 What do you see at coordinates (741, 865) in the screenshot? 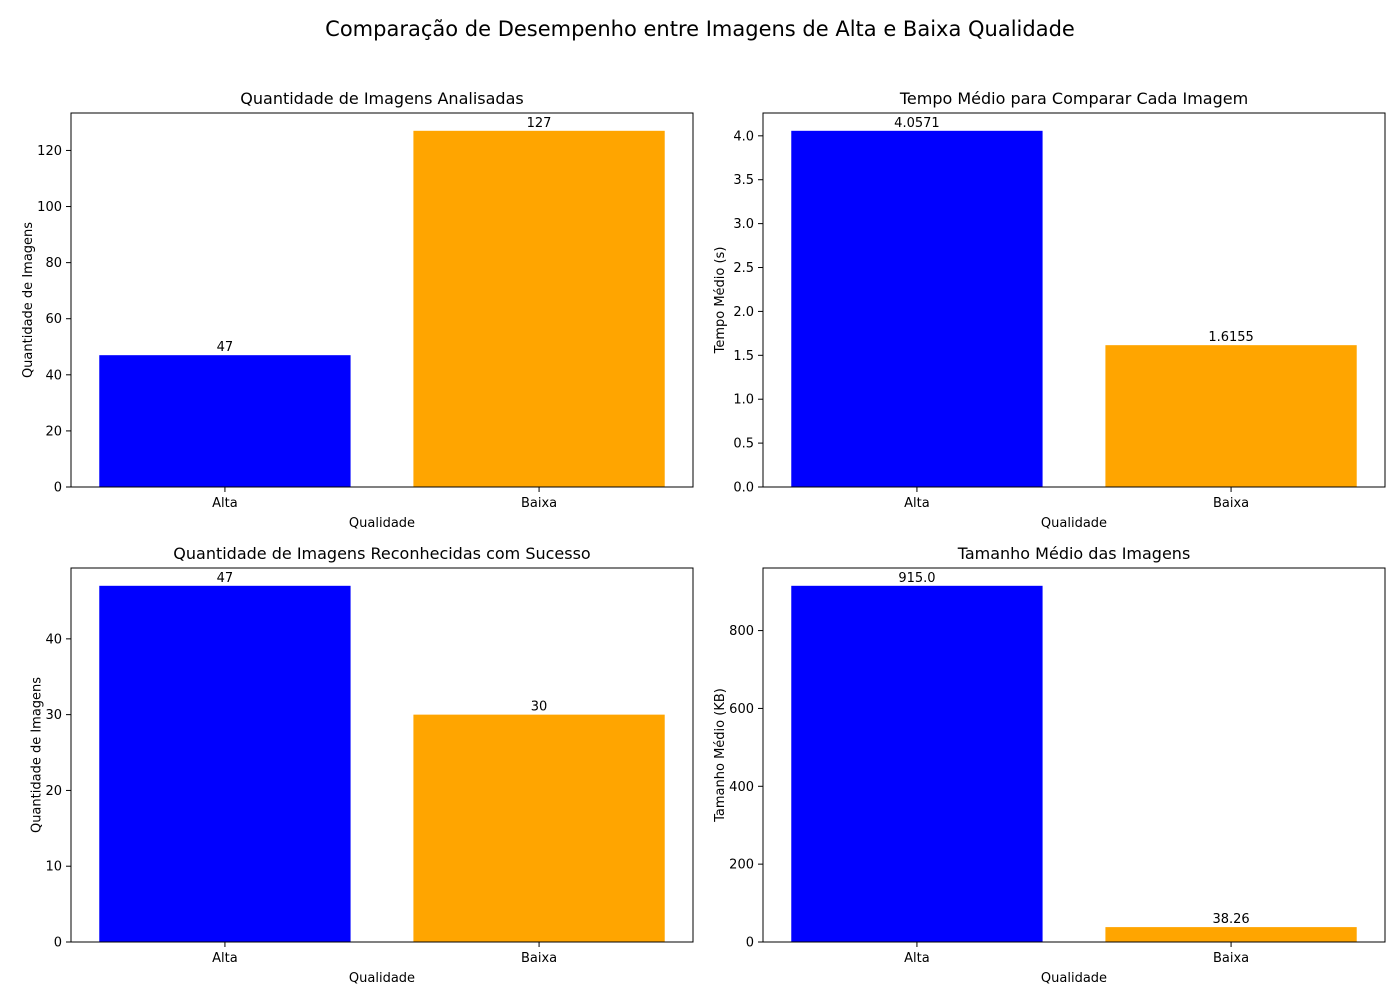
I see `y-tick-label: 200` at bounding box center [741, 865].